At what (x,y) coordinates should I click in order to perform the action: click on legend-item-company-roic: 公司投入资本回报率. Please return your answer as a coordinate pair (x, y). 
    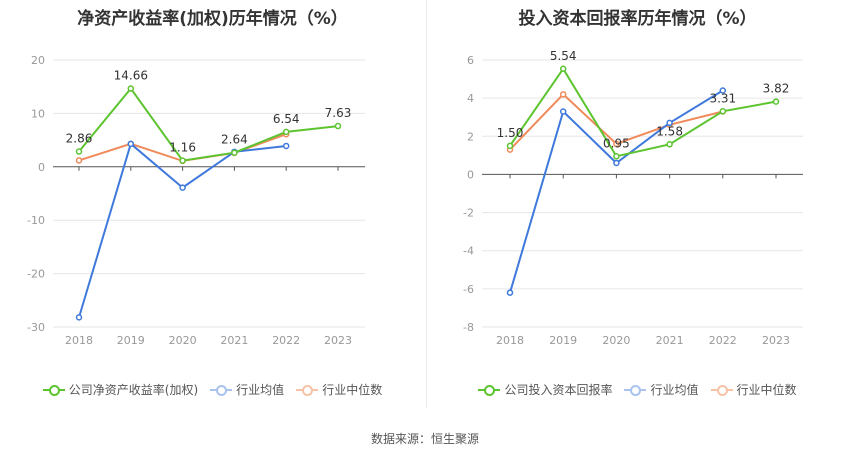
    Looking at the image, I should click on (545, 389).